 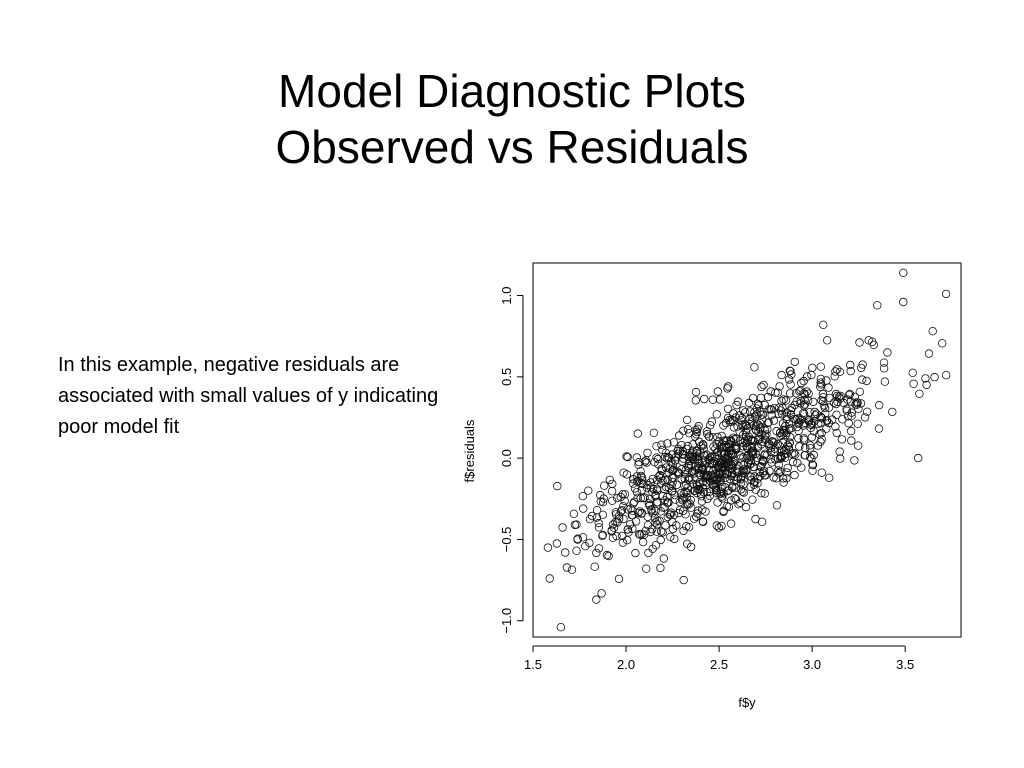 What do you see at coordinates (506, 295) in the screenshot?
I see `y-tick-label: 1.0` at bounding box center [506, 295].